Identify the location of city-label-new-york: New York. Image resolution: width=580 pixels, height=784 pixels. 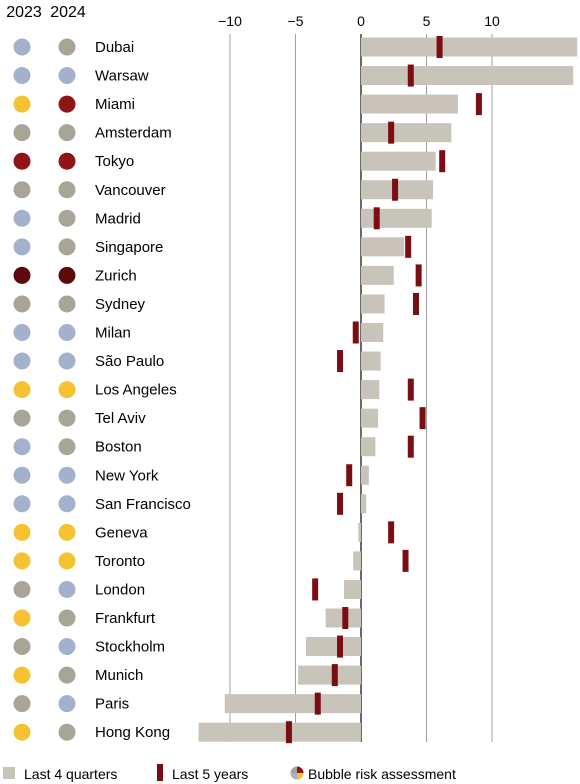
(127, 475).